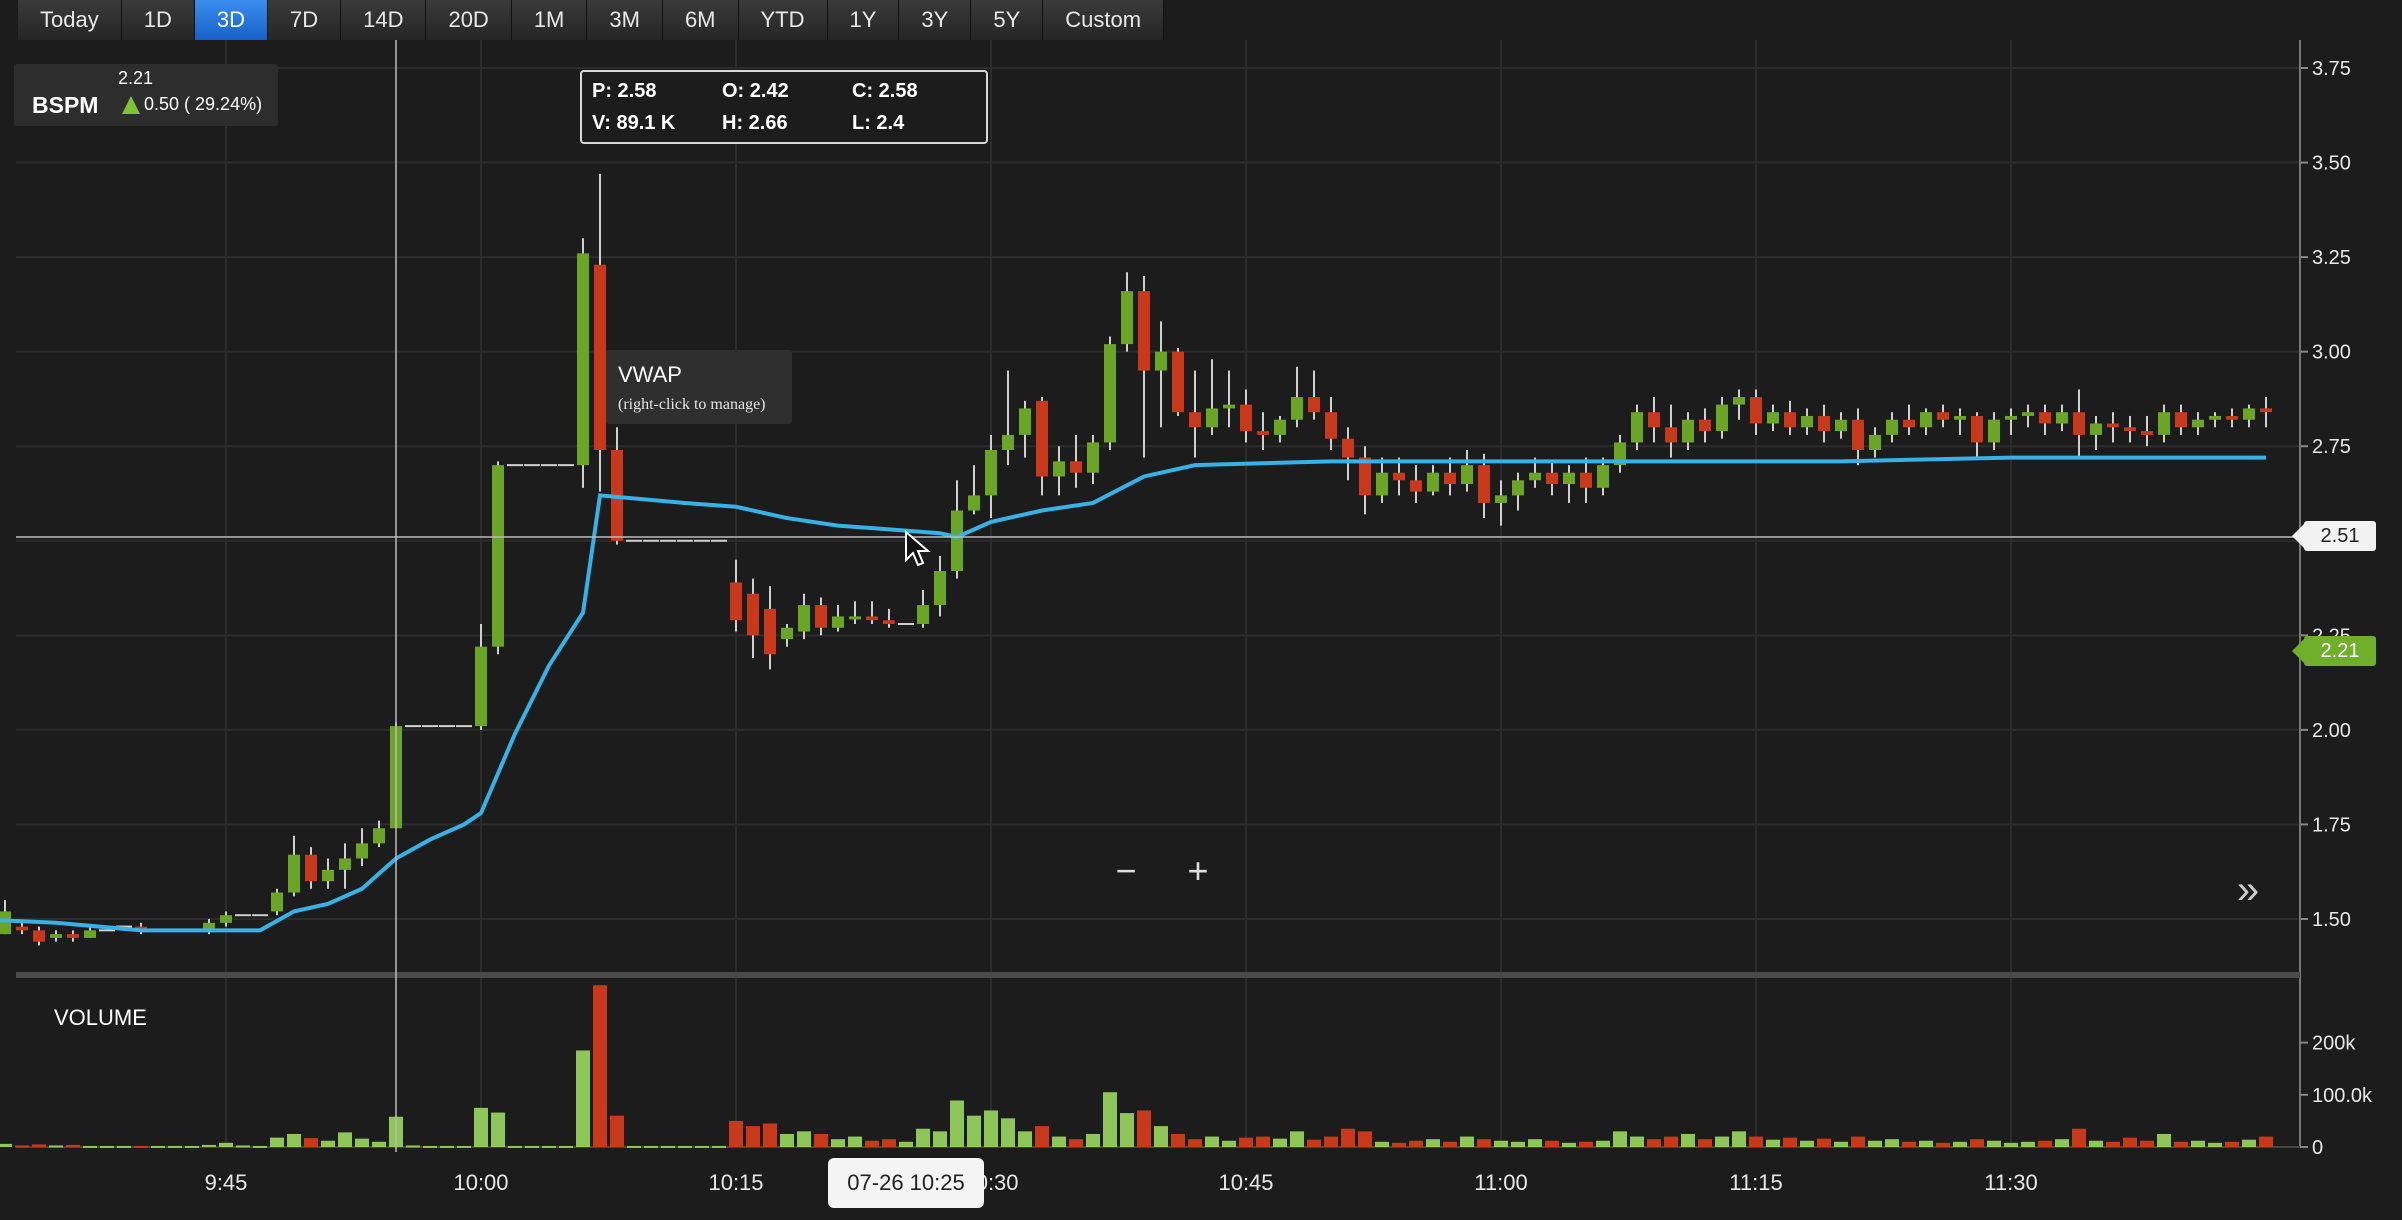 This screenshot has width=2402, height=1220. Describe the element at coordinates (1176, 872) in the screenshot. I see `zoom-controls: − +` at that location.